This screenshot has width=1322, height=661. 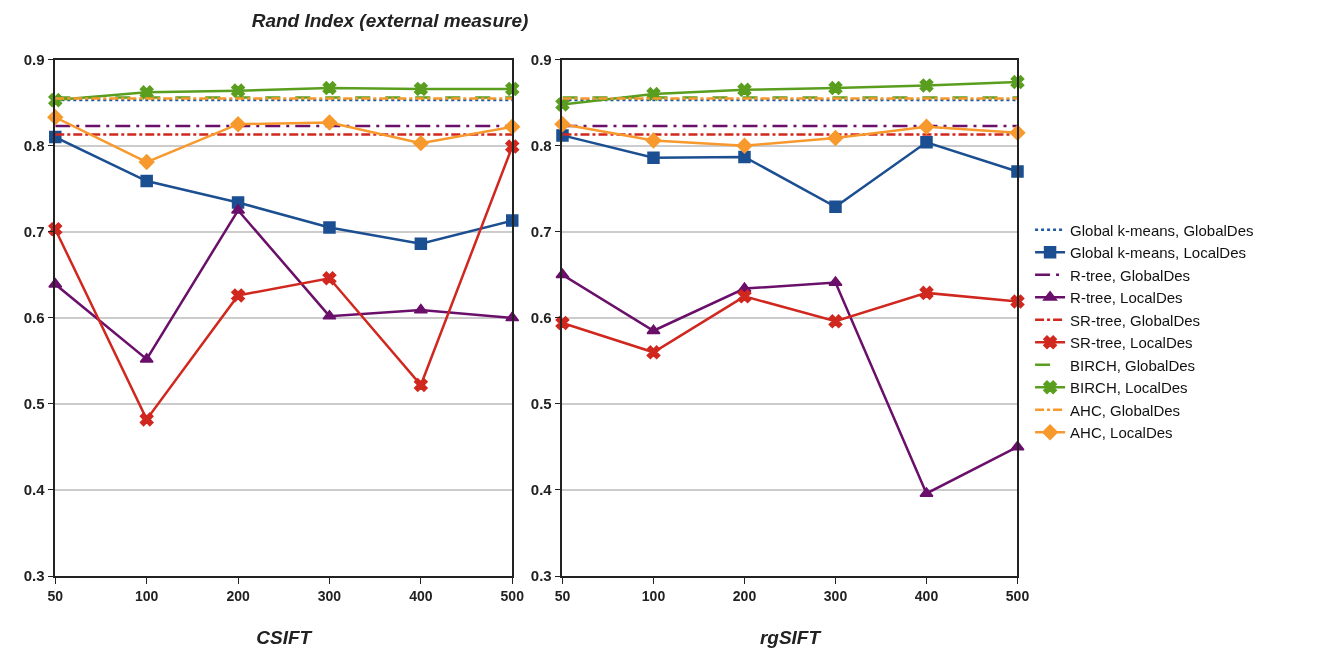 I want to click on legend-label: R-tree, GlobalDes, so click(x=1130, y=275).